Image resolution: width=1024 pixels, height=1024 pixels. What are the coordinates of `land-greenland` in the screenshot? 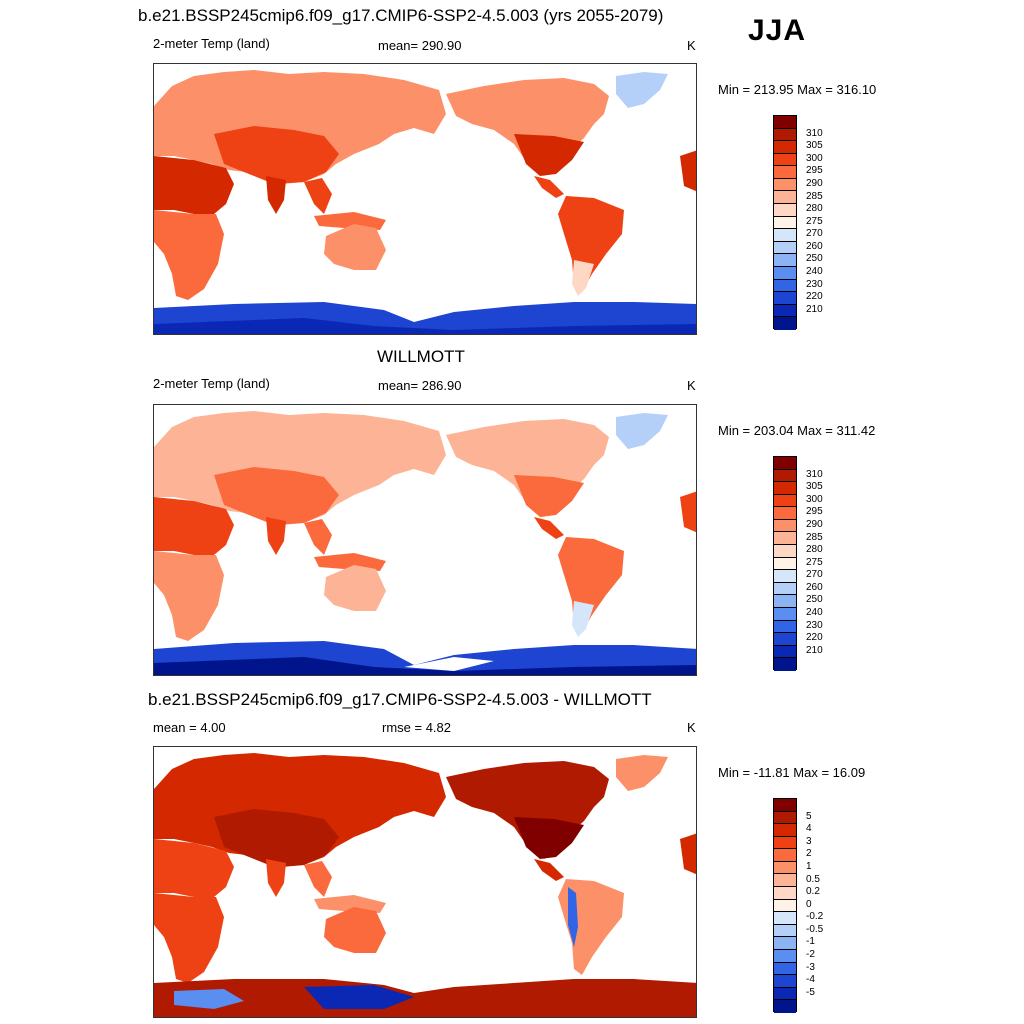 It's located at (642, 773).